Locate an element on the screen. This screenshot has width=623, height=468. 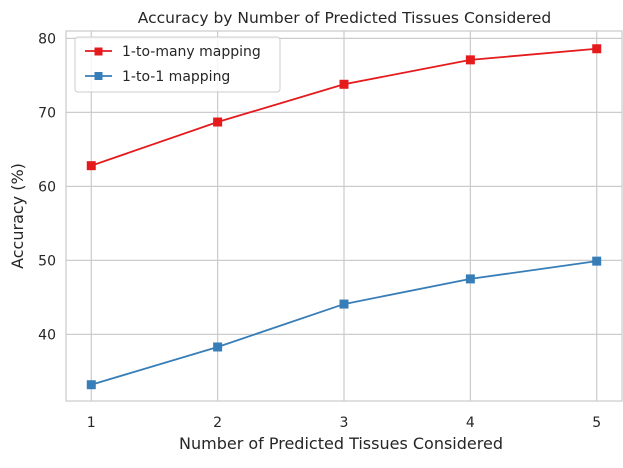
legend: 1-to-many mapping 1-to-1 mapping is located at coordinates (177, 64).